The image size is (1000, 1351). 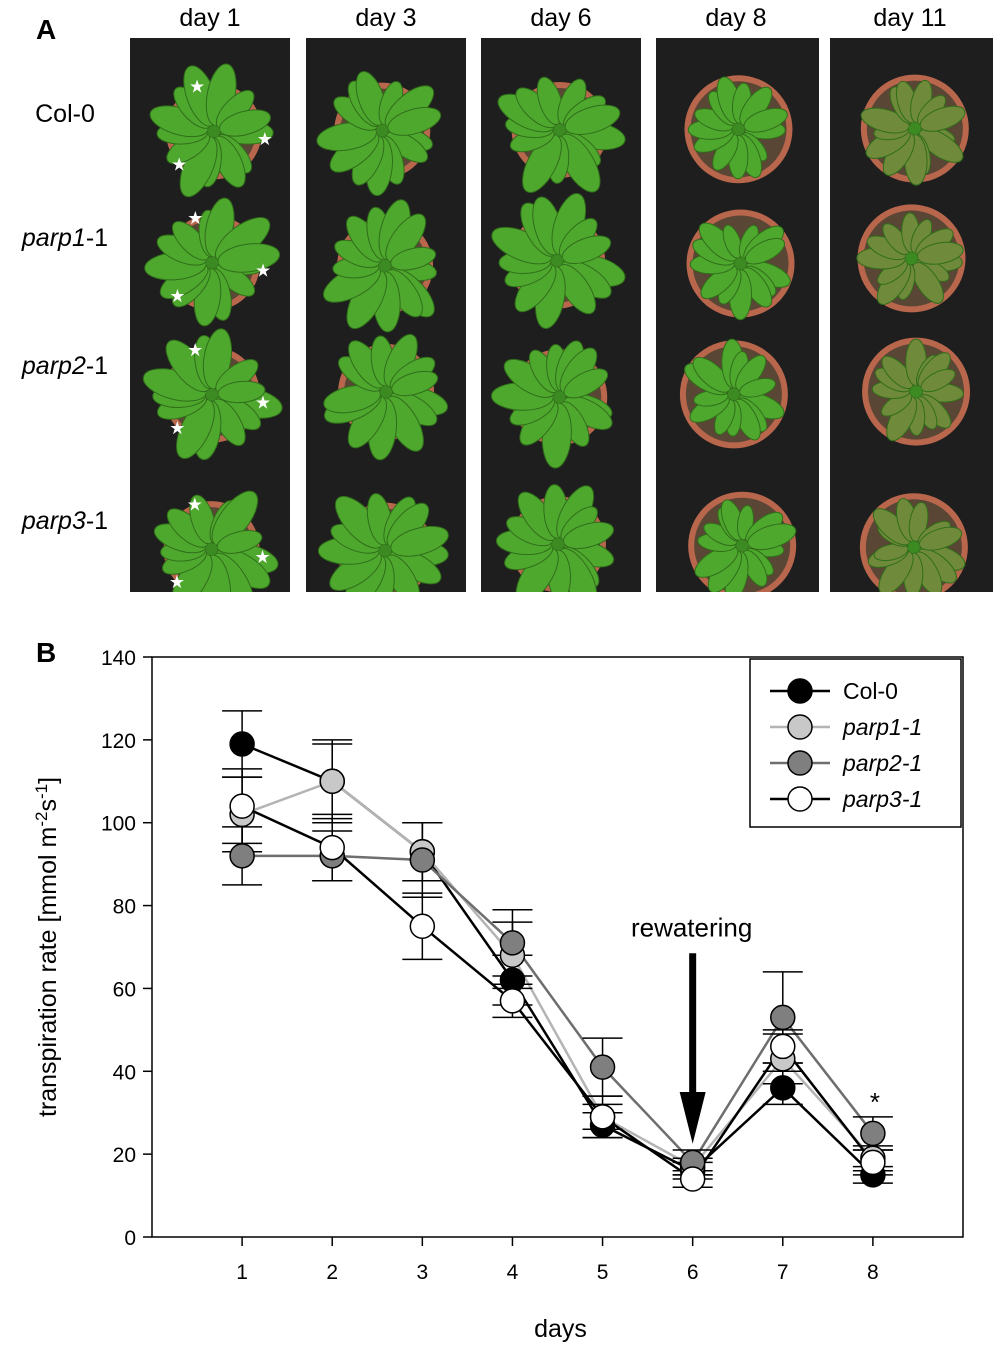 What do you see at coordinates (46, 652) in the screenshot?
I see `panel-b-letter: B` at bounding box center [46, 652].